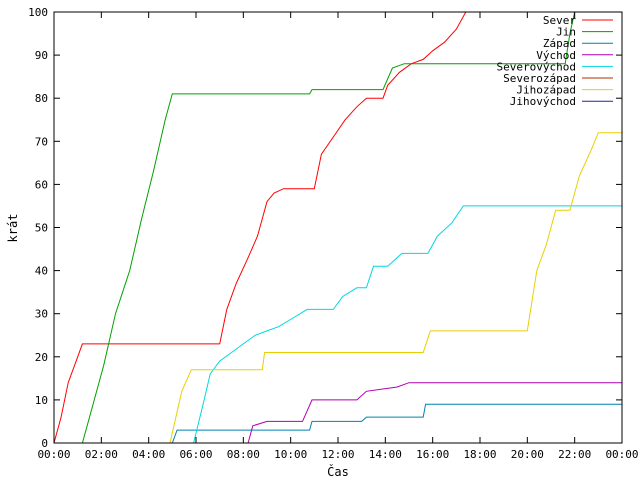 The width and height of the screenshot is (640, 480). I want to click on x-tick-label: 16:00, so click(432, 454).